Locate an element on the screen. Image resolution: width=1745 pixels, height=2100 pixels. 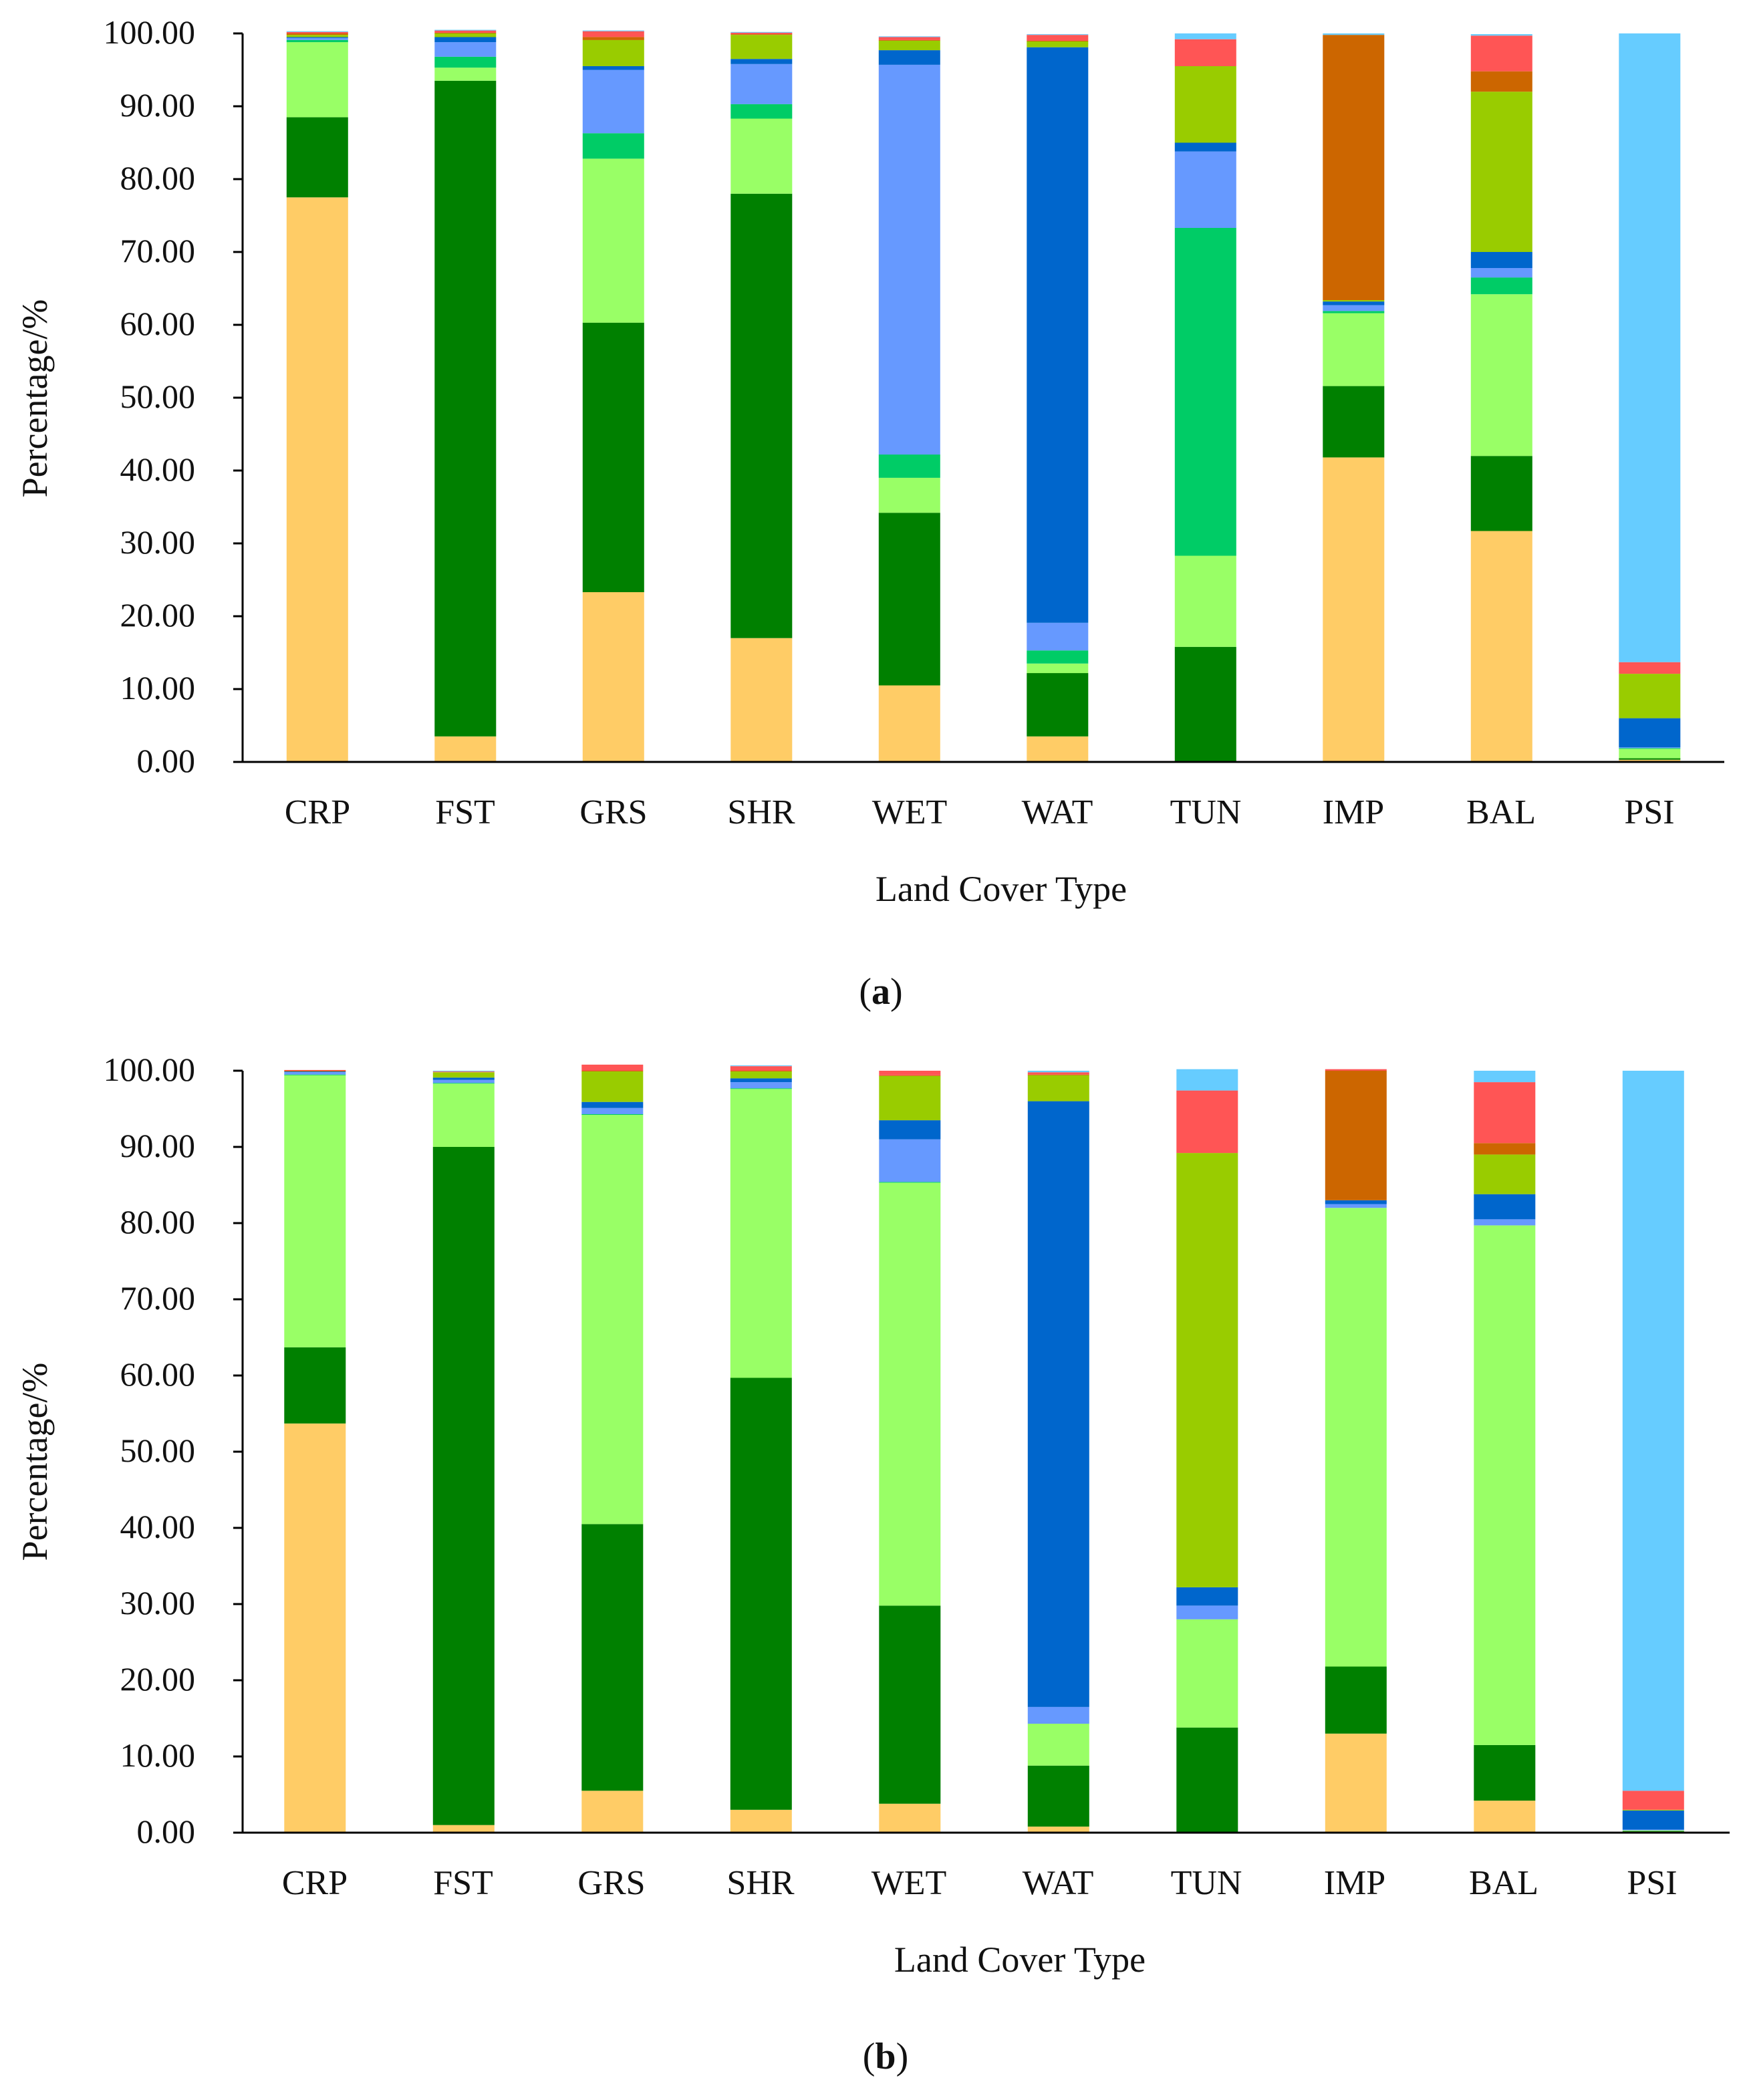
bar-segment-crp-wat is located at coordinates (315, 1072).